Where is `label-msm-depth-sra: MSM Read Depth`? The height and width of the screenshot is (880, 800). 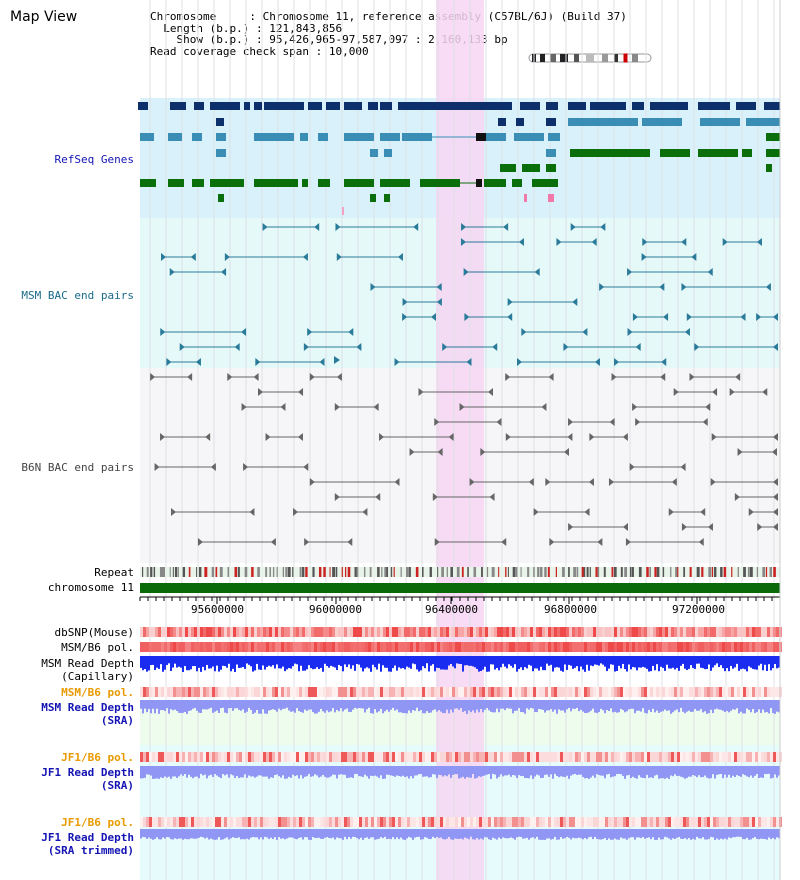
label-msm-depth-sra: MSM Read Depth is located at coordinates (87, 707).